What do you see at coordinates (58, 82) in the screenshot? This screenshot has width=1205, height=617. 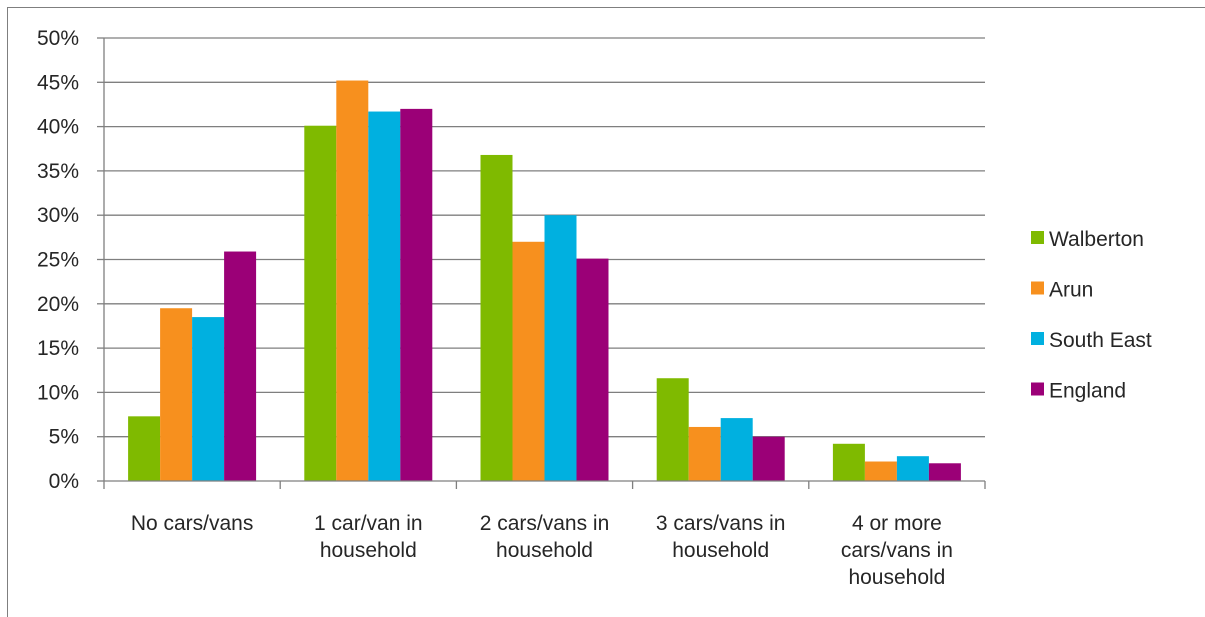 I see `y-tick-label: 45%` at bounding box center [58, 82].